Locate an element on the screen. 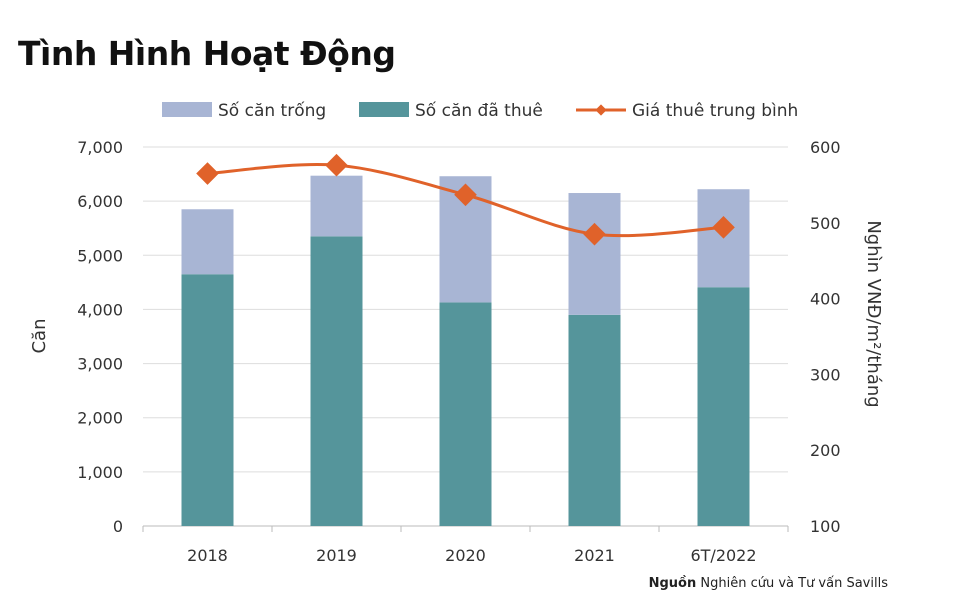  y-tick-label: 7,000 is located at coordinates (100, 147).